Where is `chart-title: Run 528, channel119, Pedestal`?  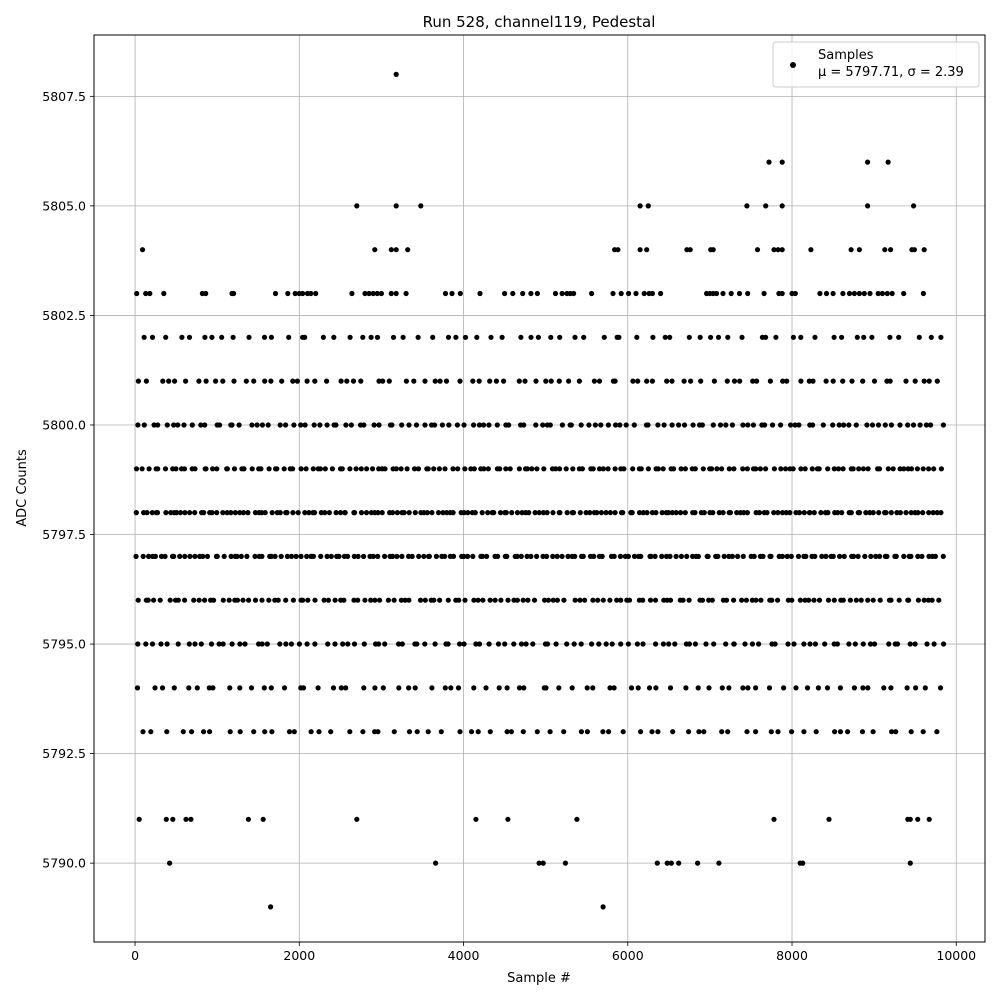 chart-title: Run 528, channel119, Pedestal is located at coordinates (539, 22).